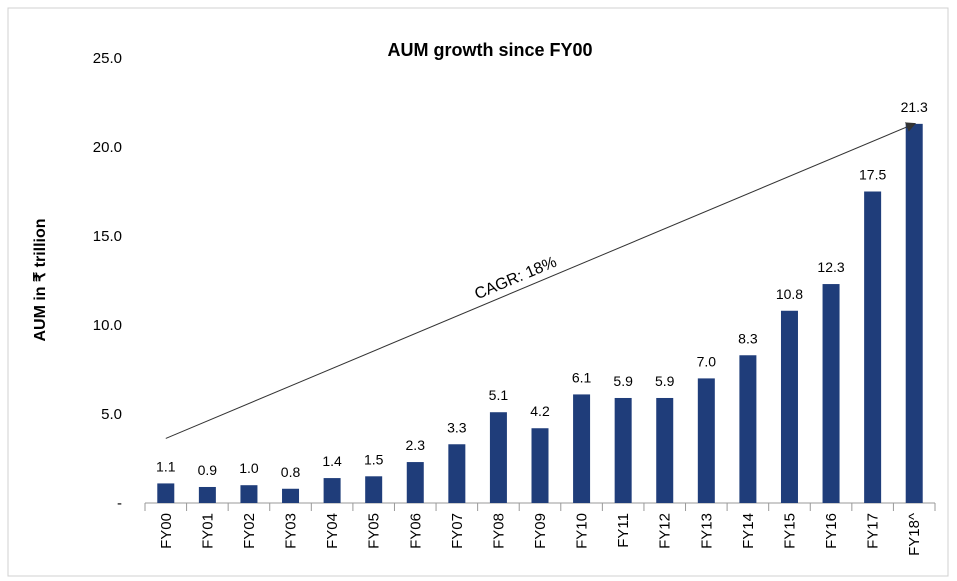  Describe the element at coordinates (249, 531) in the screenshot. I see `x-tick-label: FY02` at that location.